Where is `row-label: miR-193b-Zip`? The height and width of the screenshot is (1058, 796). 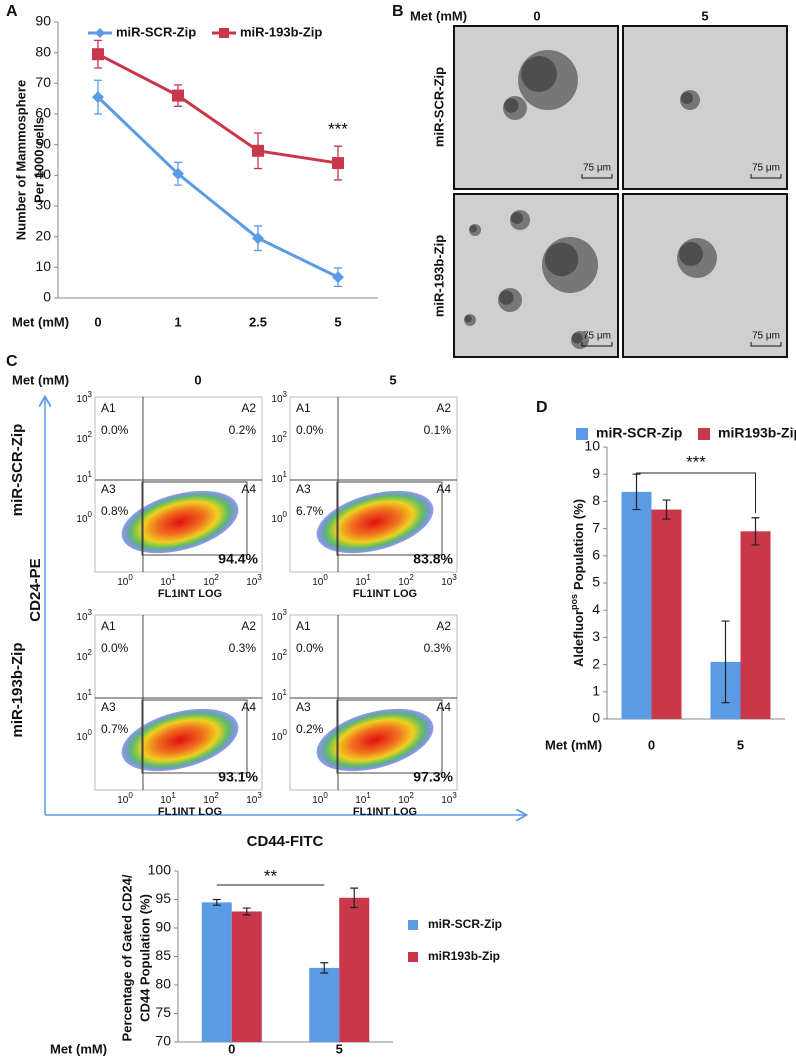 row-label: miR-193b-Zip is located at coordinates (17, 689).